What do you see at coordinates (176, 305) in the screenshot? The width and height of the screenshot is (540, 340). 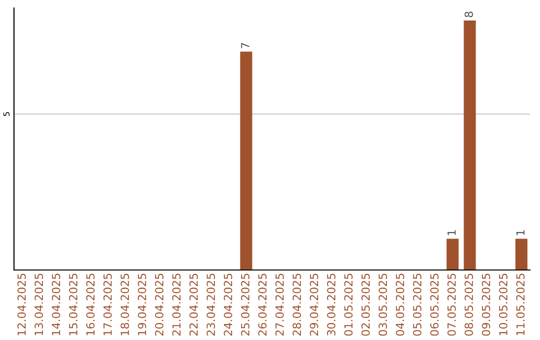 I see `x-tick-label: 21.04.2025` at bounding box center [176, 305].